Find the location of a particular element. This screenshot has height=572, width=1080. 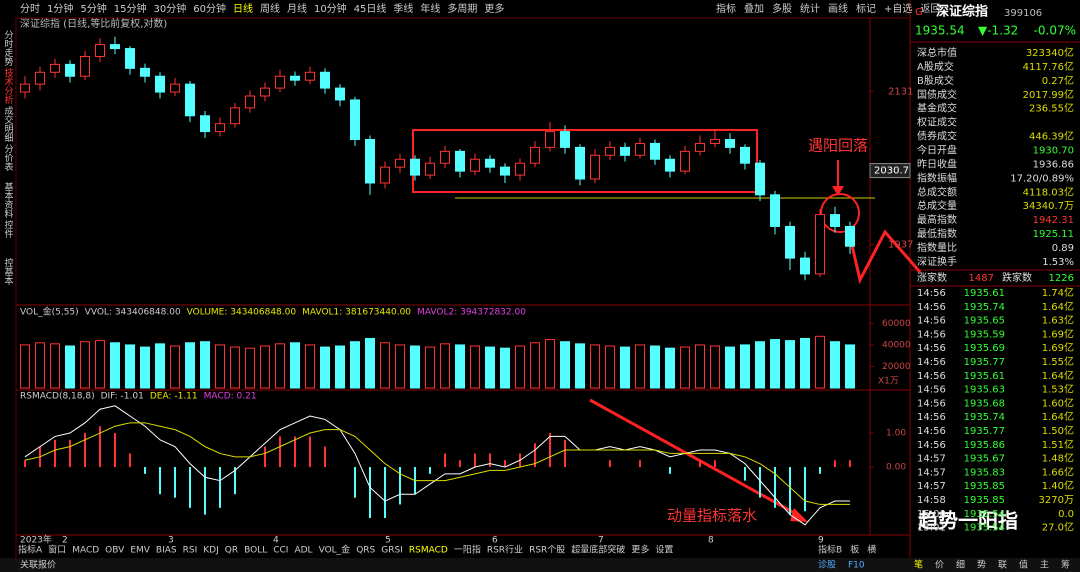

period-tab: 月线 is located at coordinates (297, 8).